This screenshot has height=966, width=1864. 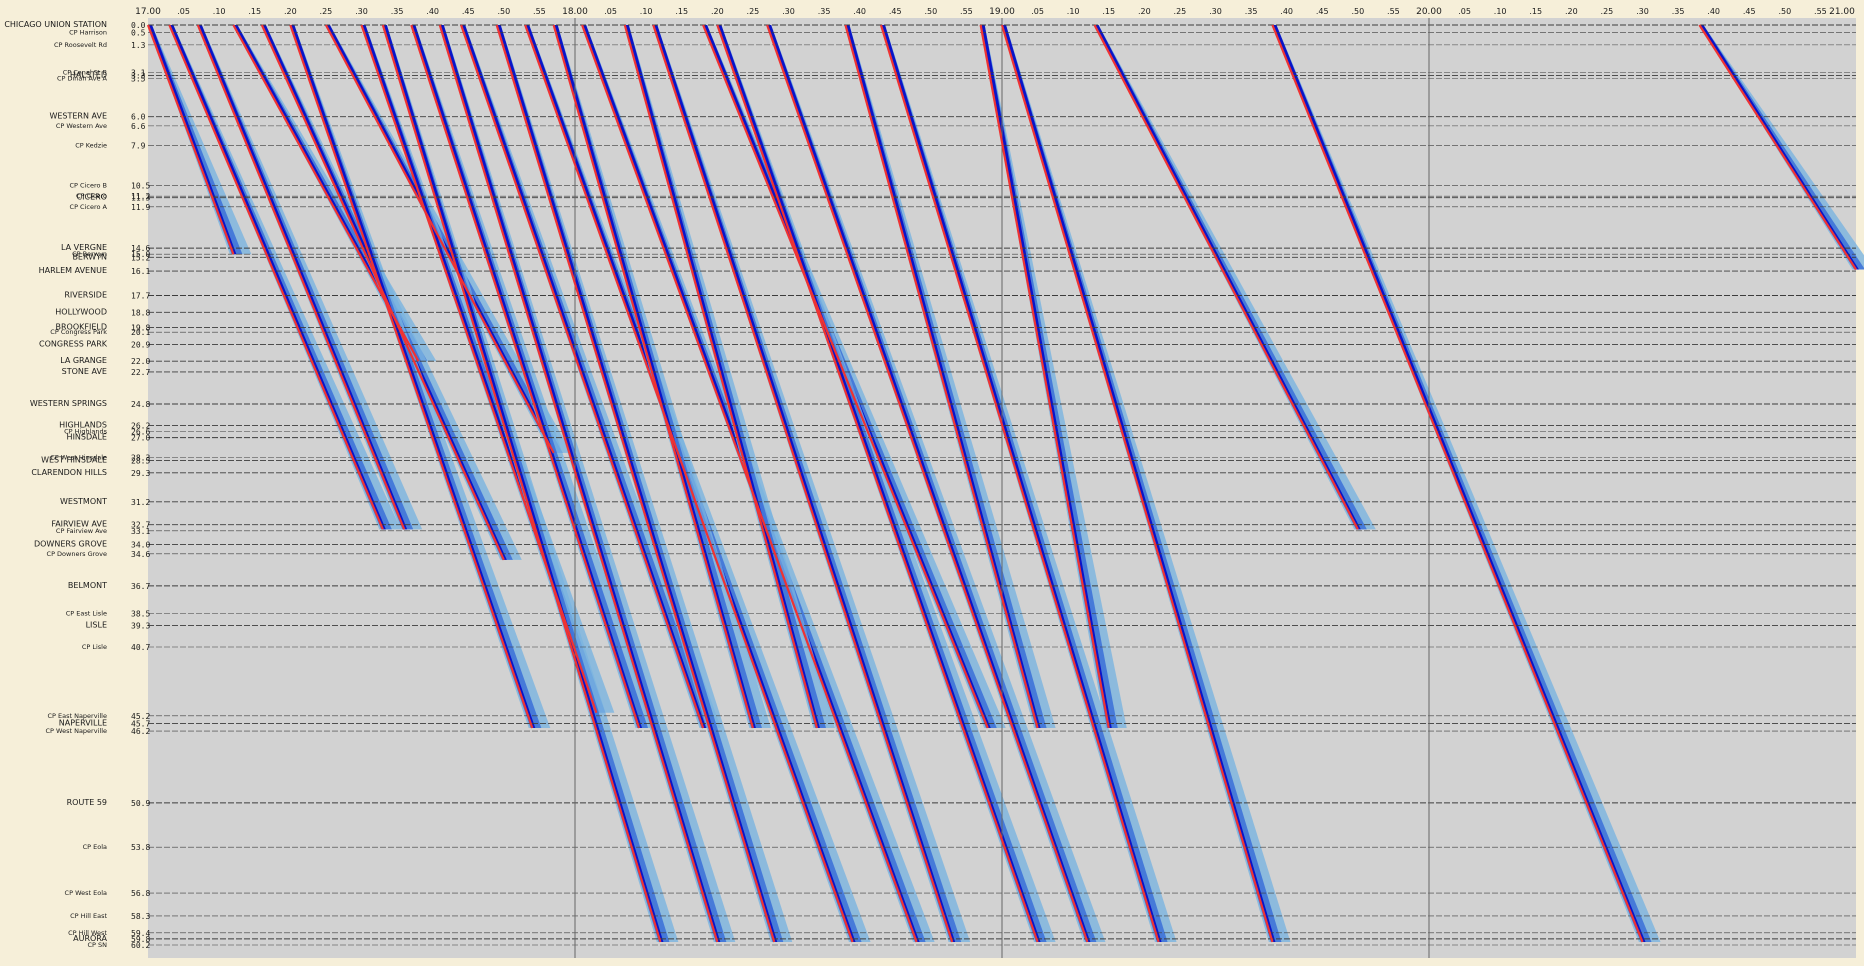 I want to click on milepost-label: 19.8, so click(x=140, y=328).